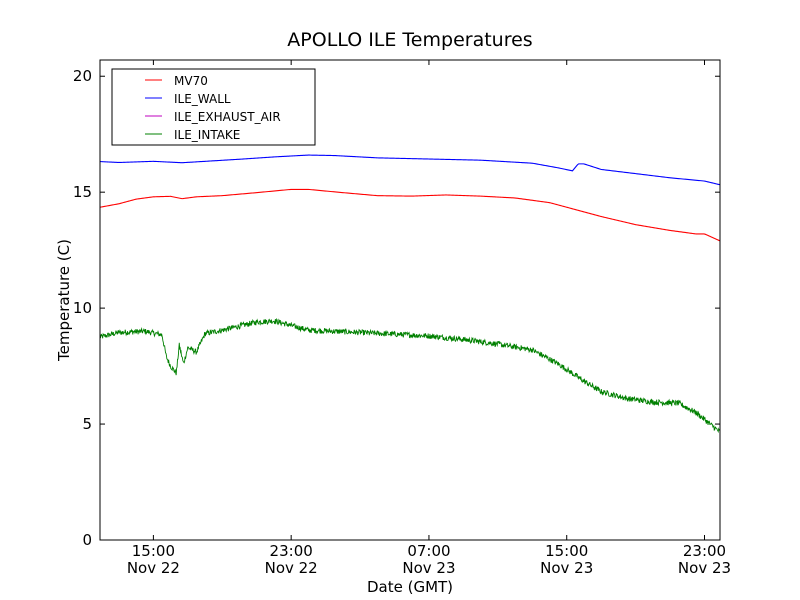 The image size is (800, 600). What do you see at coordinates (410, 170) in the screenshot?
I see `series-line-ile-wall` at bounding box center [410, 170].